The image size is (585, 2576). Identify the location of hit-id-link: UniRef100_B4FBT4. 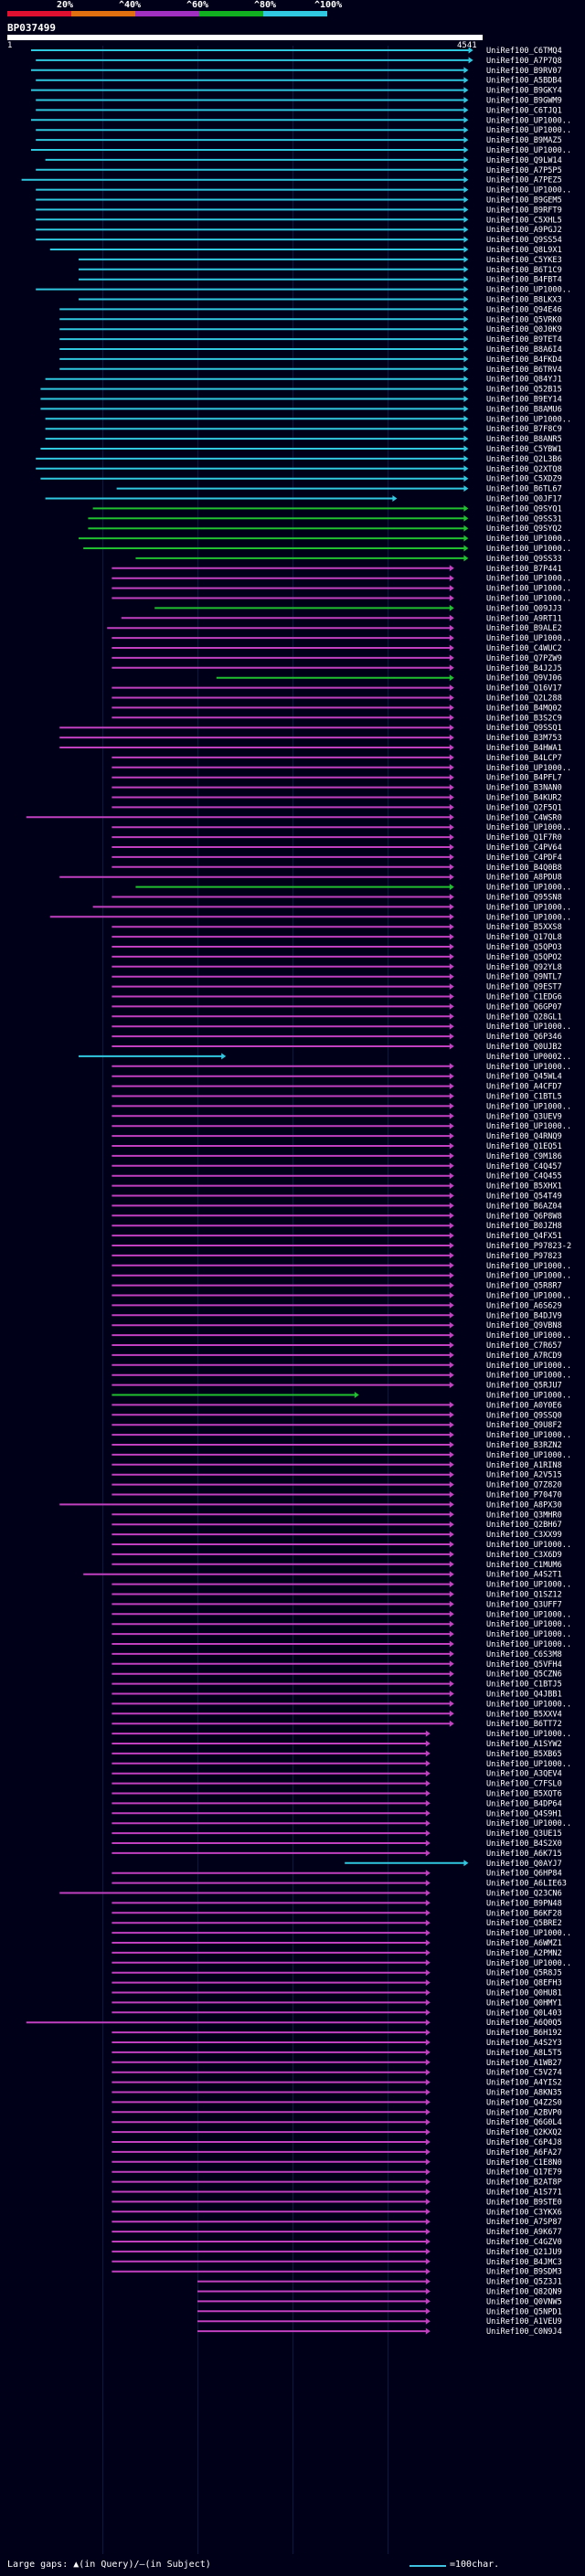
(524, 280).